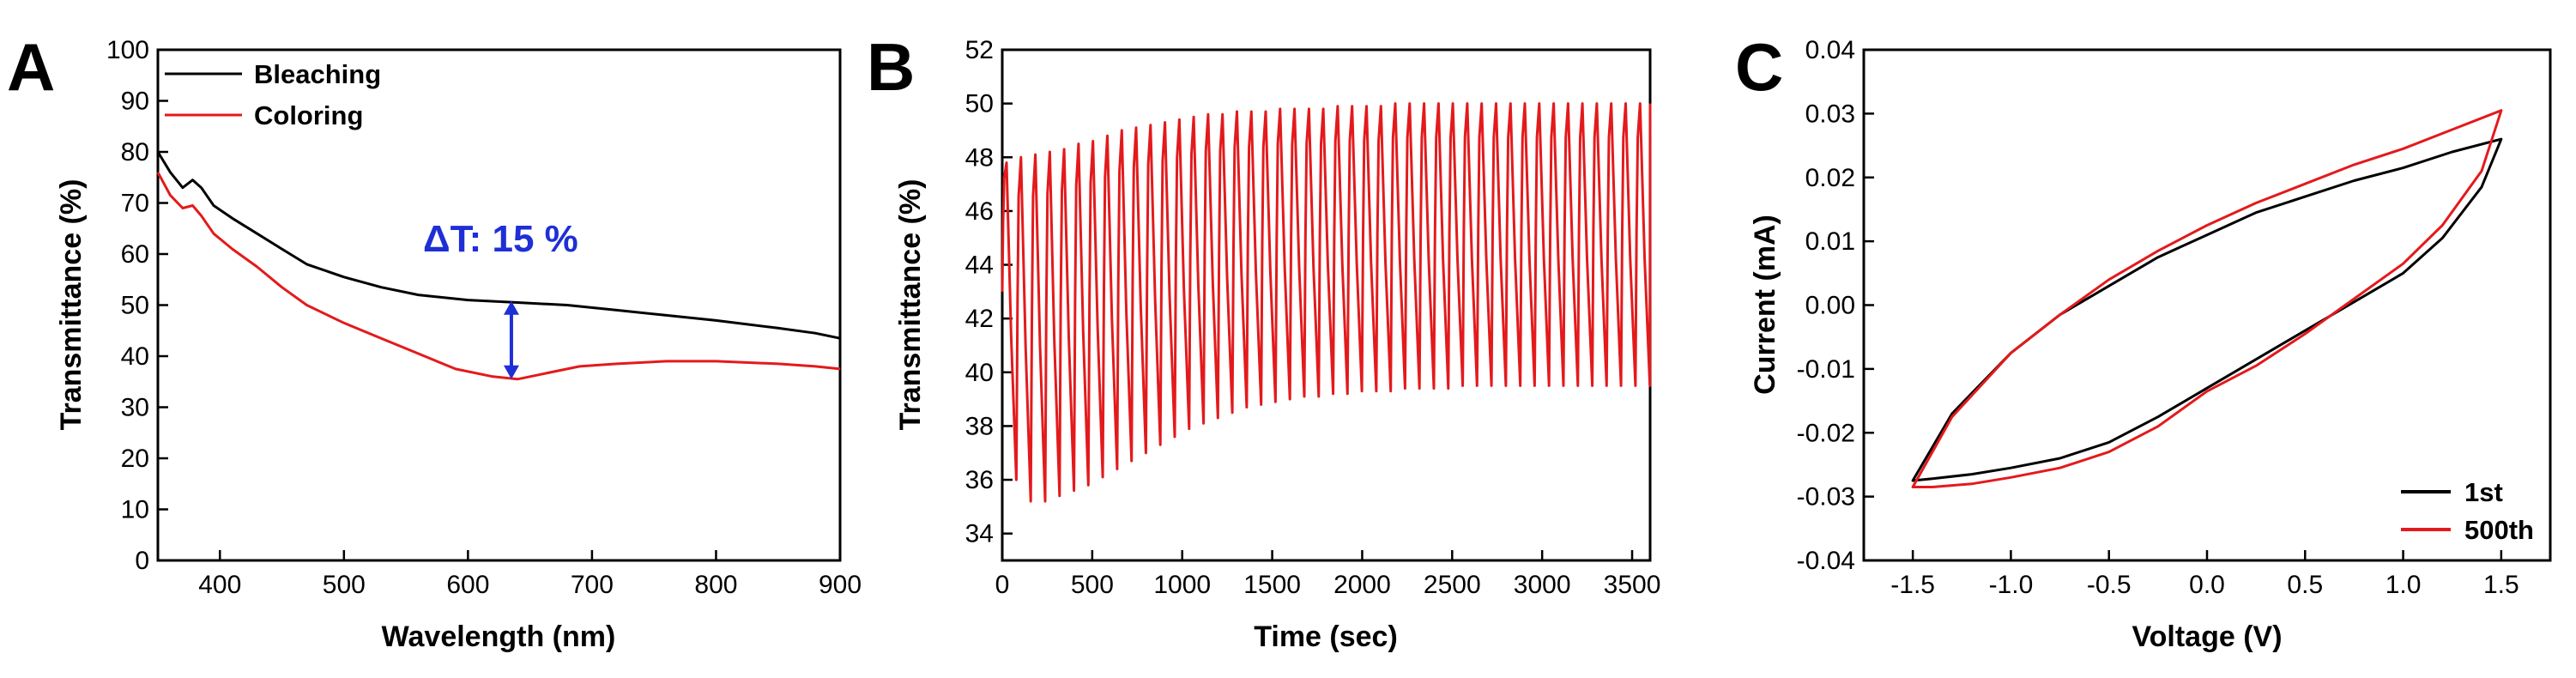 The height and width of the screenshot is (678, 2576). Describe the element at coordinates (2109, 585) in the screenshot. I see `x-tick-label: -0.5` at that location.